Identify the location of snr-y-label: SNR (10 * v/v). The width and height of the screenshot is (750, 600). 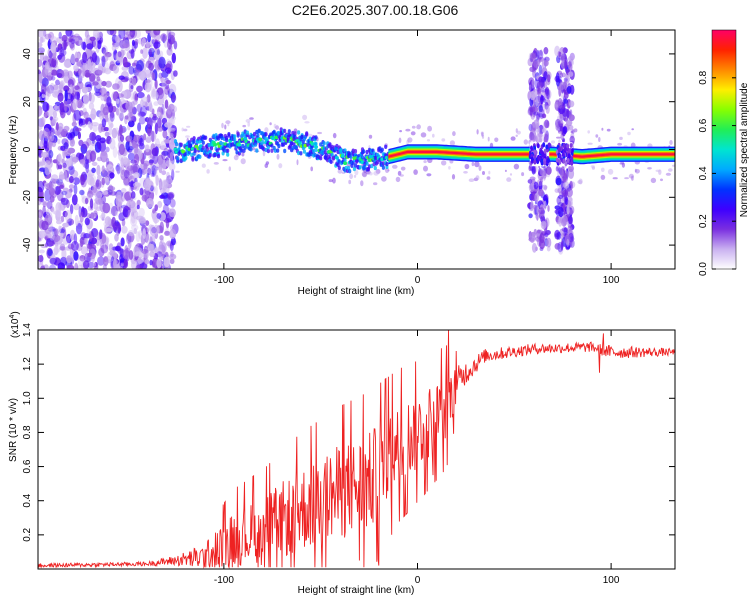
(13, 430).